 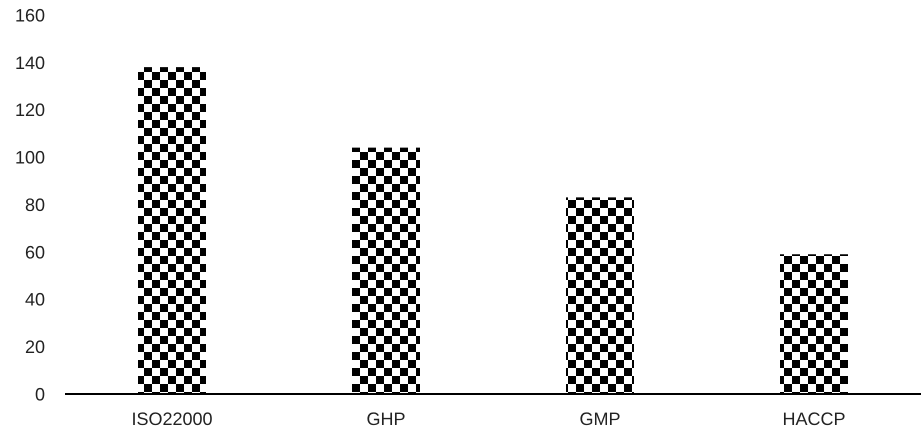 What do you see at coordinates (34, 204) in the screenshot?
I see `y-tick-label: 80` at bounding box center [34, 204].